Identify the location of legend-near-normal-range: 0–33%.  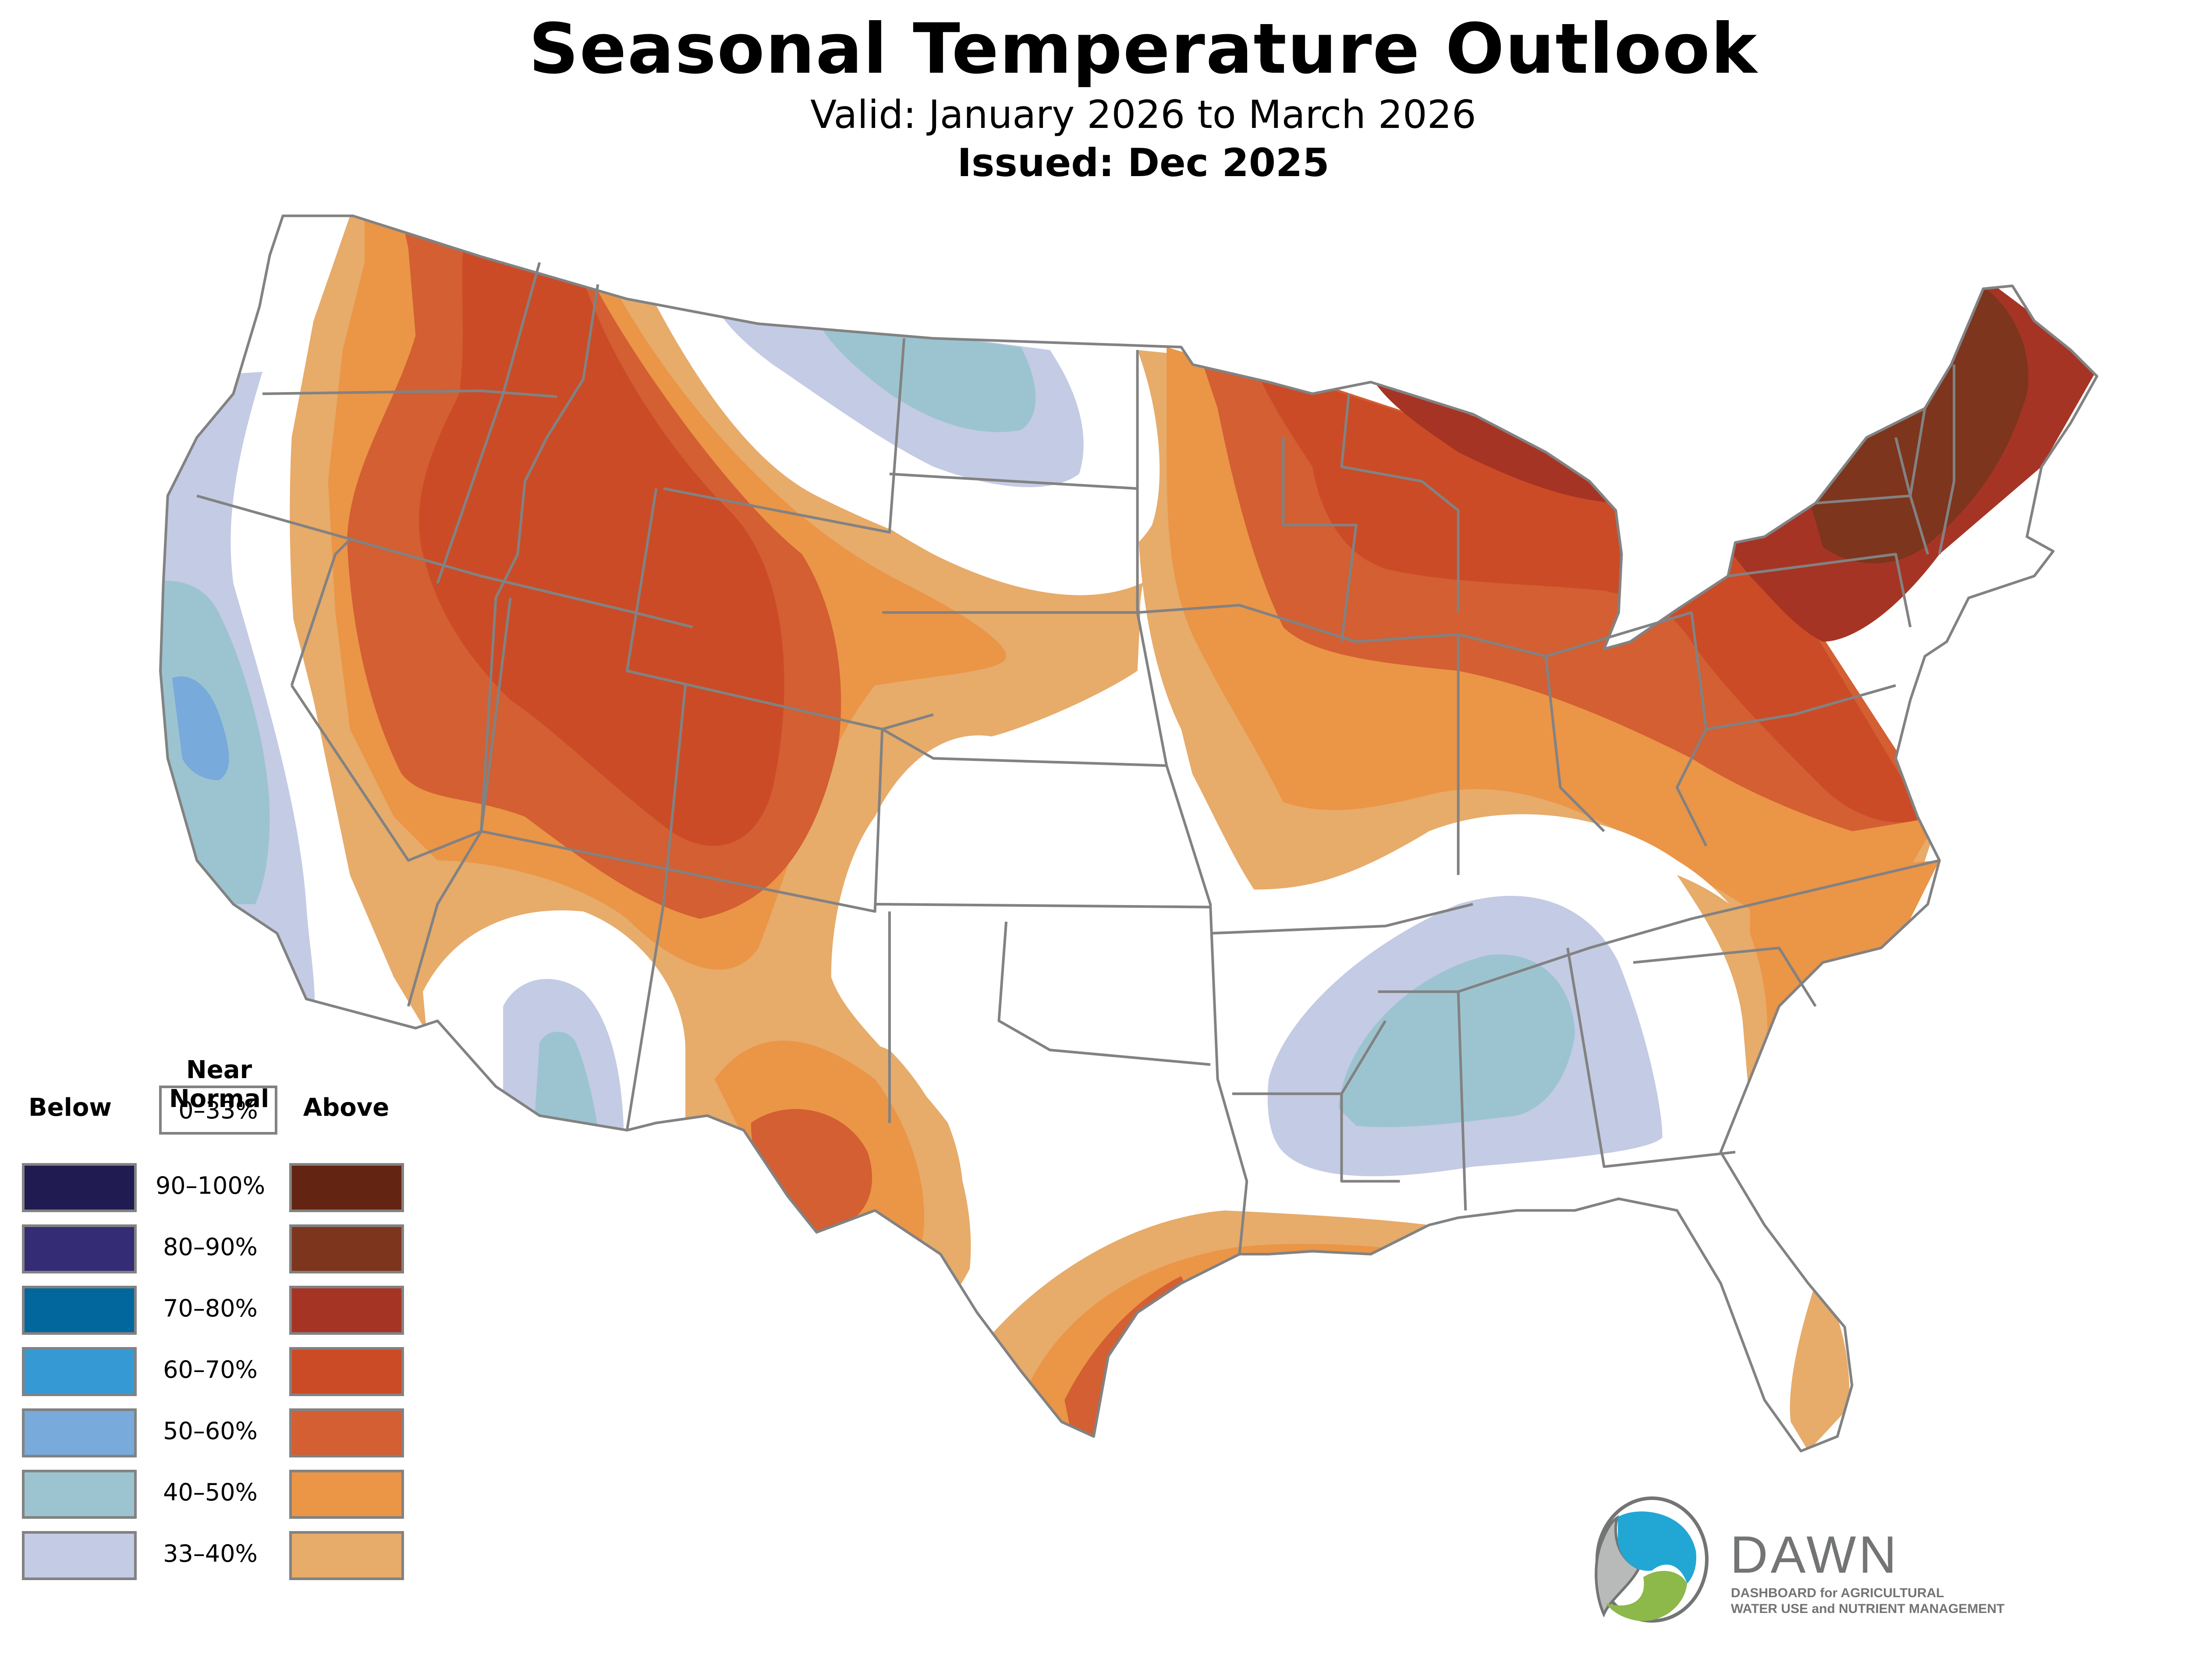
(218, 1110).